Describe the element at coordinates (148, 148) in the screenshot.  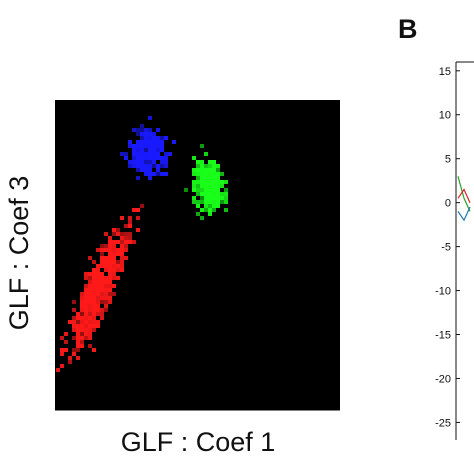
I see `cluster-blue` at that location.